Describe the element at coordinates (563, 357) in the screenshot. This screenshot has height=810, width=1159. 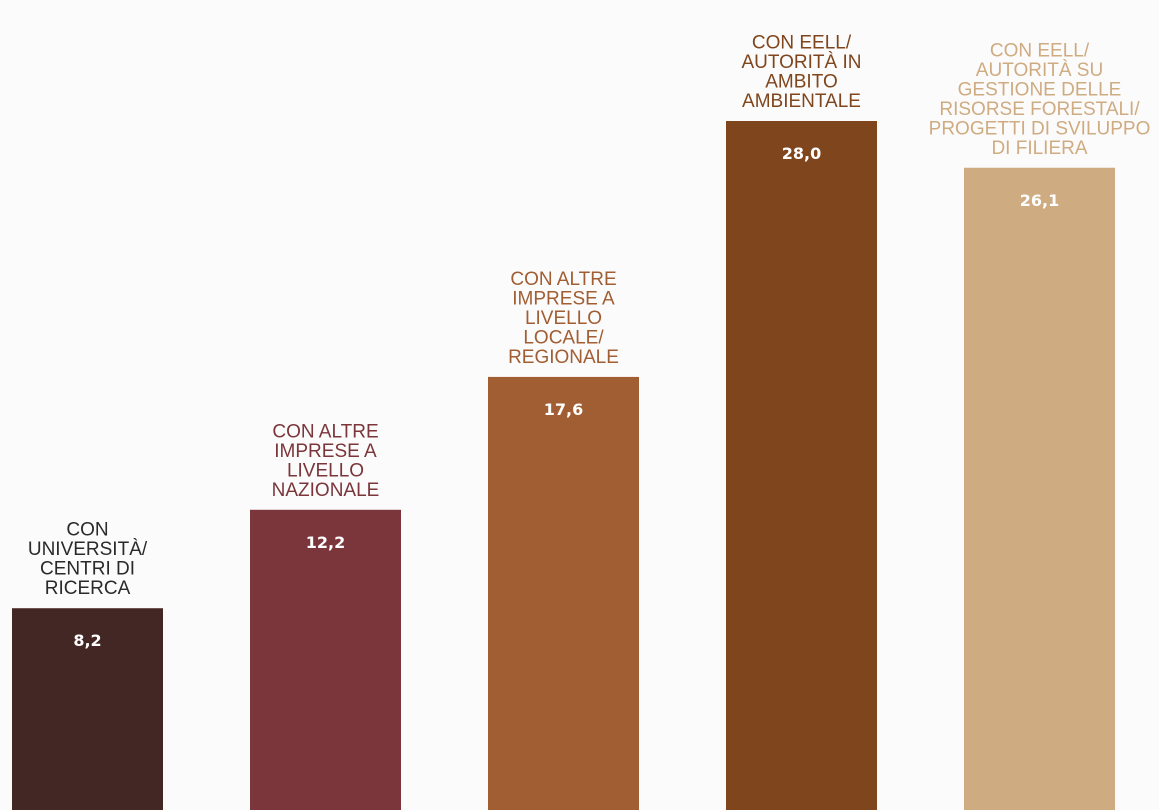
I see `category-label-line: REGIONALE` at that location.